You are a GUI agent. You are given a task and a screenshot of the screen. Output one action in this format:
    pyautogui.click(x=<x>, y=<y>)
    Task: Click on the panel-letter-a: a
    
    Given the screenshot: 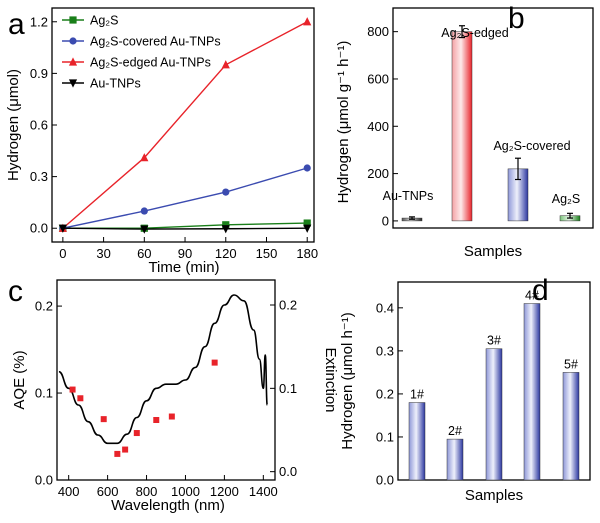 What is the action you would take?
    pyautogui.click(x=16, y=24)
    